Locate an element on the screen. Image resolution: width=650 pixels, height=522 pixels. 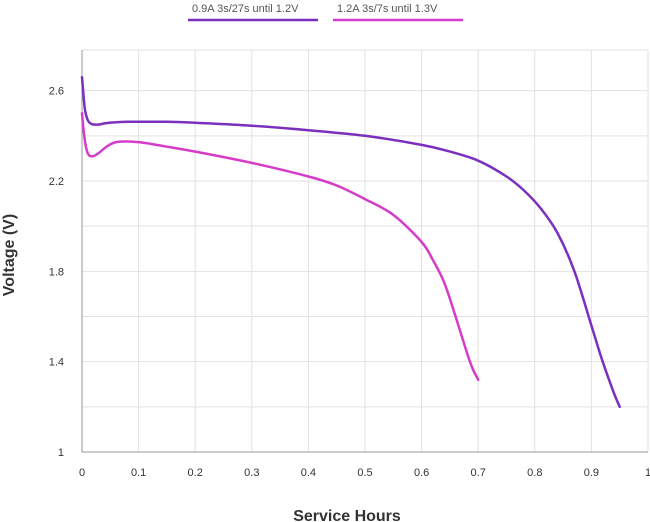
x-tick-label: 0.2 is located at coordinates (195, 473).